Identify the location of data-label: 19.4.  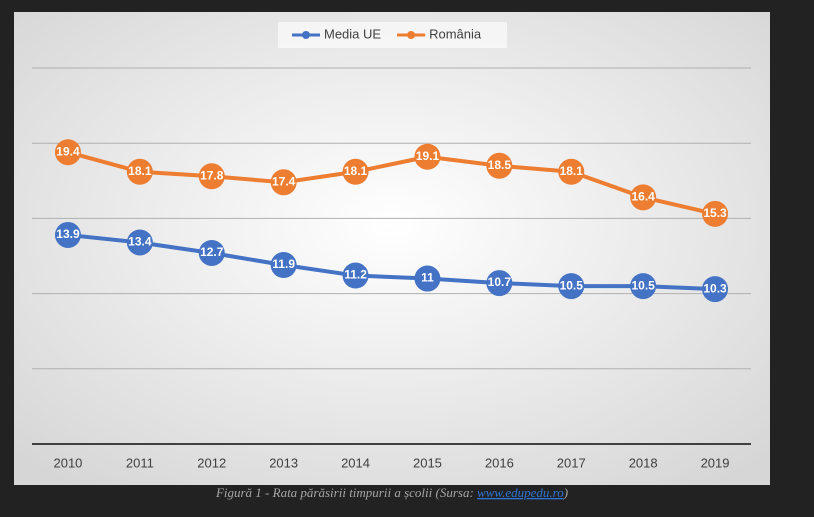
(68, 151).